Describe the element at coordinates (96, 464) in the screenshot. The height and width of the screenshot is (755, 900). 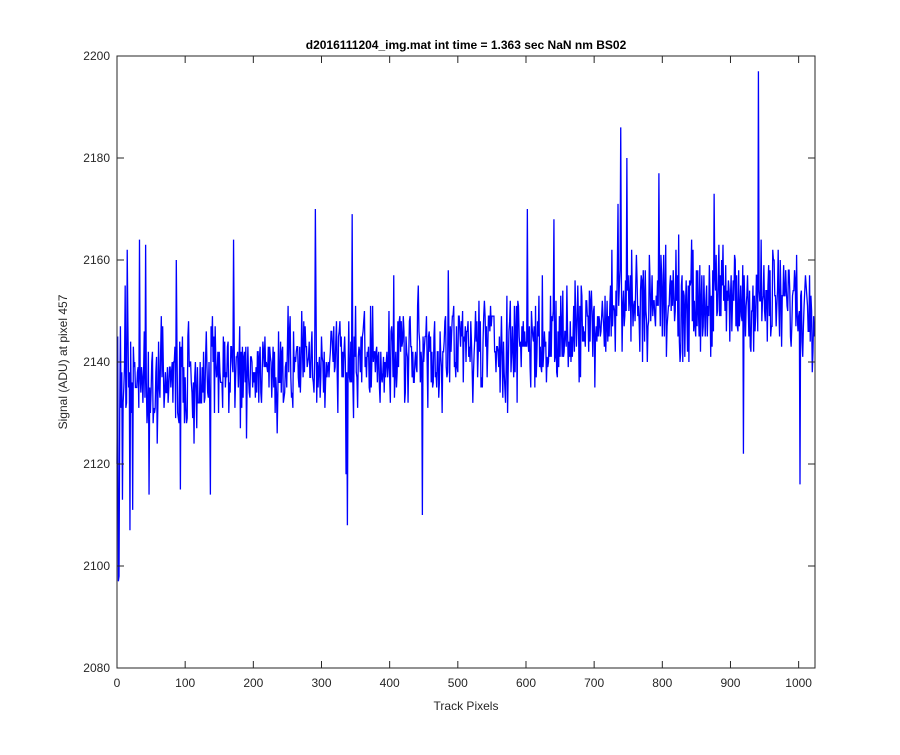
I see `y-tick-label: 2120` at that location.